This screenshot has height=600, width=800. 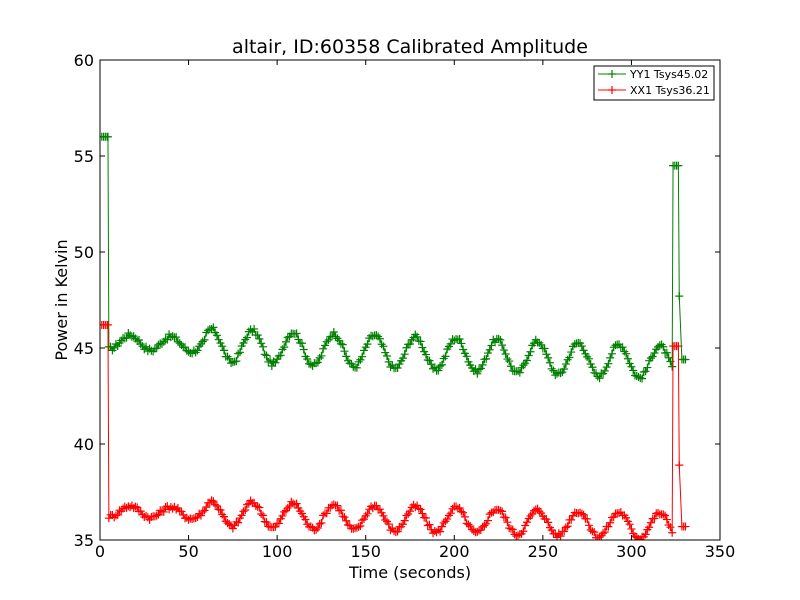 I want to click on x-axis-label: Time (seconds), so click(x=409, y=572).